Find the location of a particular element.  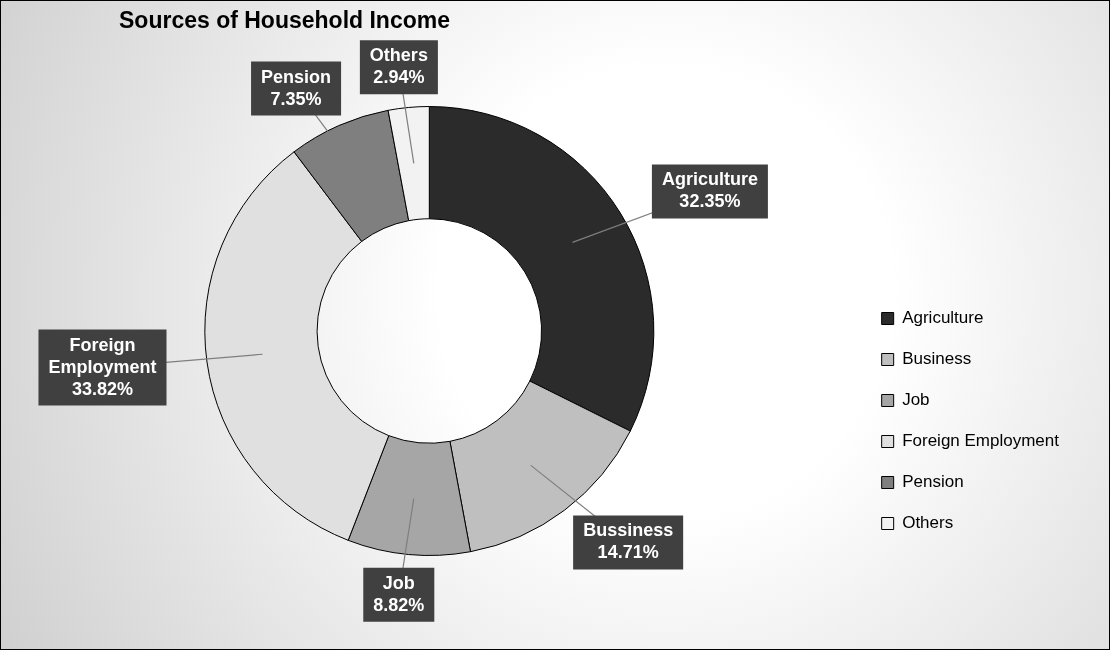

legend-label: Others is located at coordinates (928, 523).